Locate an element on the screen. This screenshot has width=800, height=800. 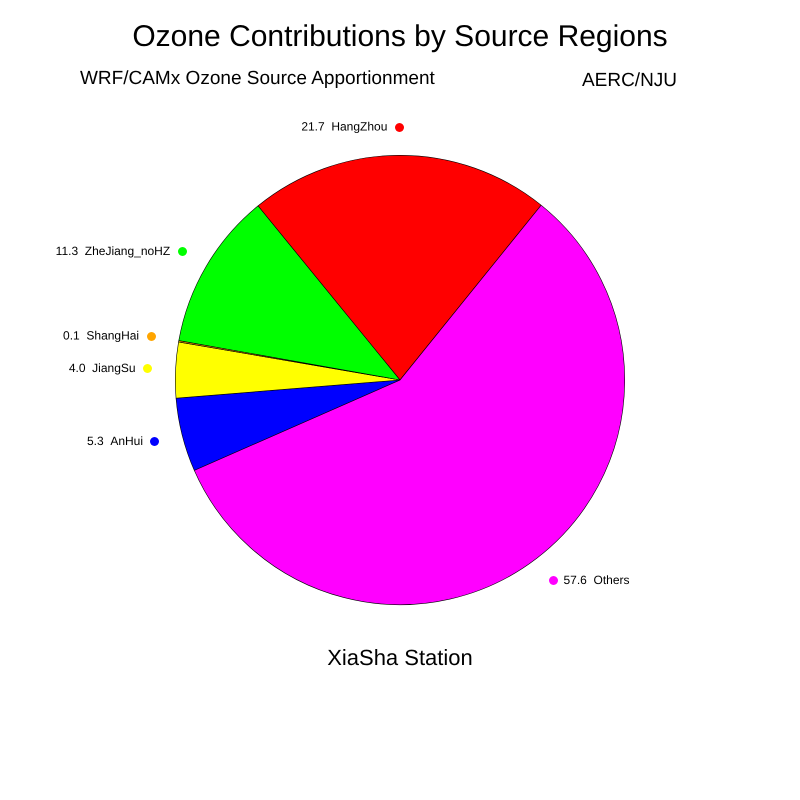
slice-label: Others is located at coordinates (612, 580).